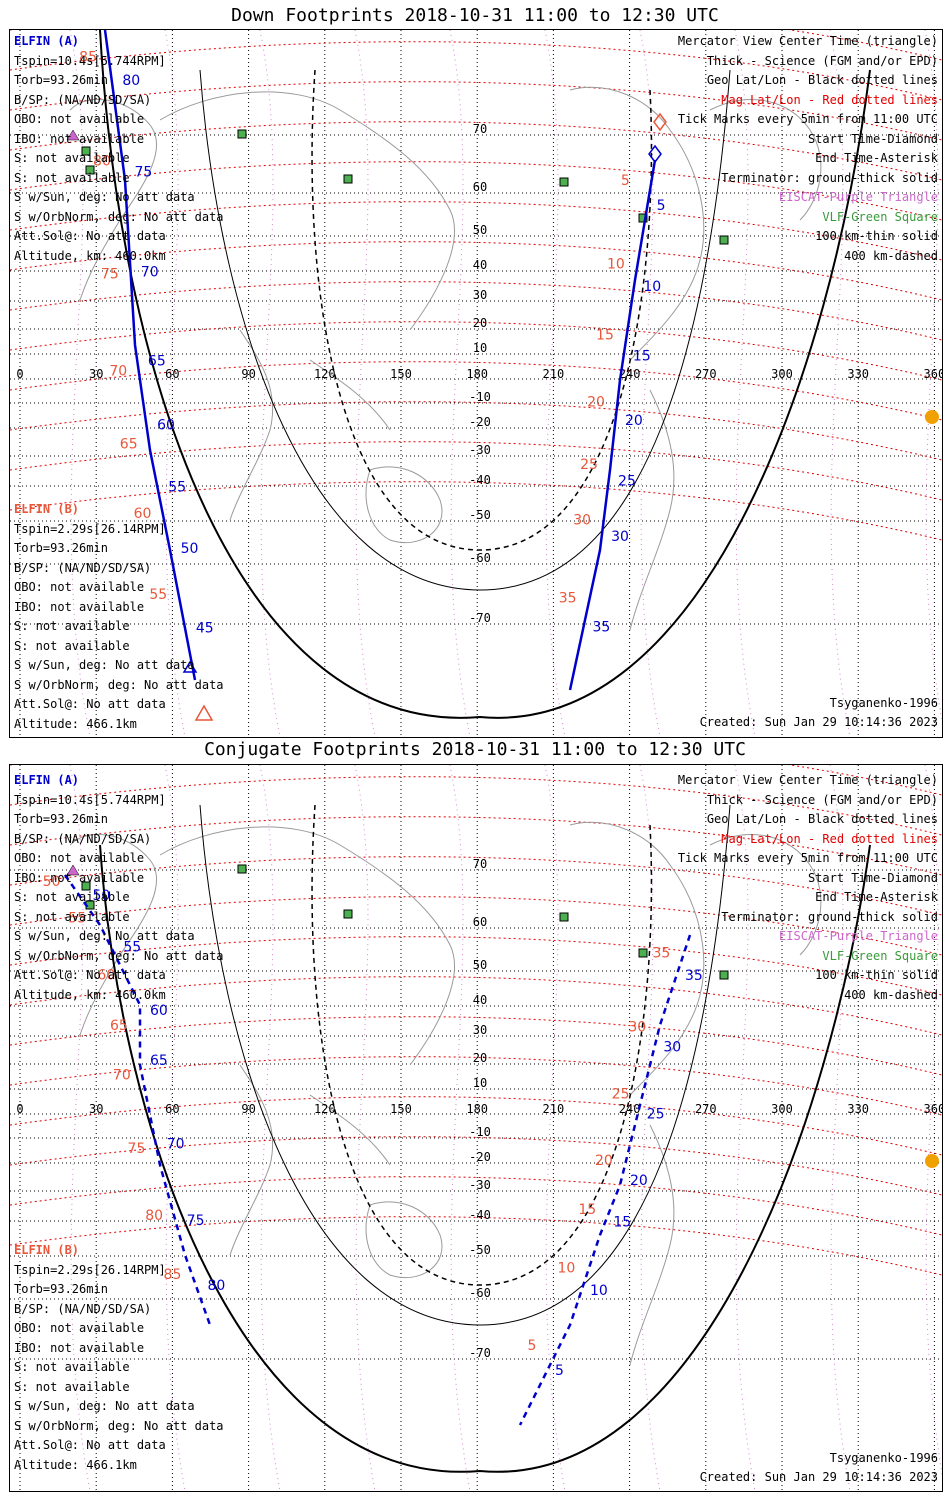  I want to click on latitude-tick-label: -30, so click(480, 450).